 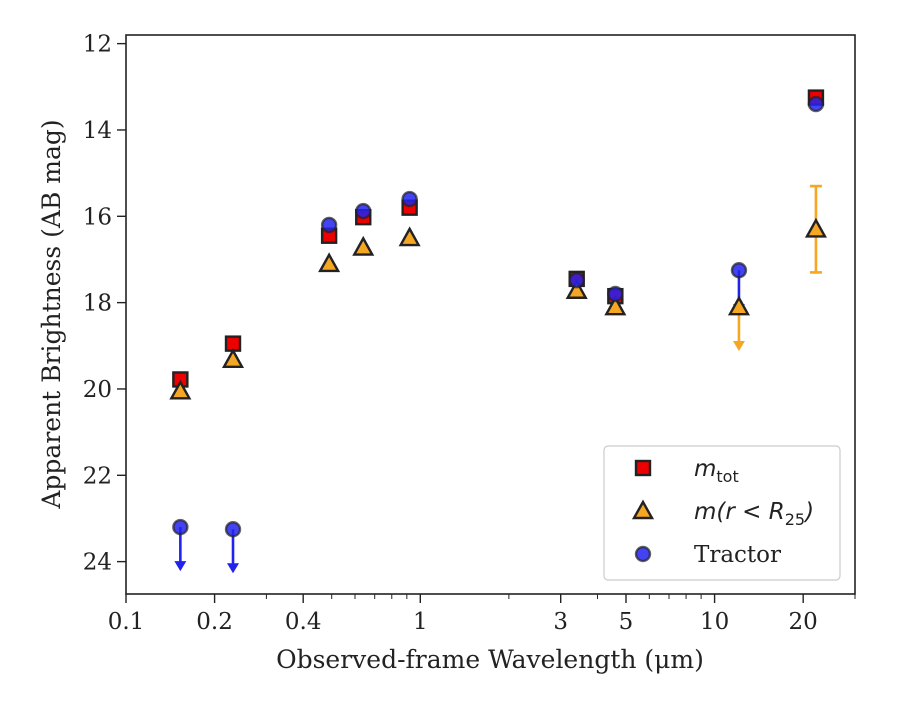 I want to click on y-tick-label: 14, so click(x=97, y=131).